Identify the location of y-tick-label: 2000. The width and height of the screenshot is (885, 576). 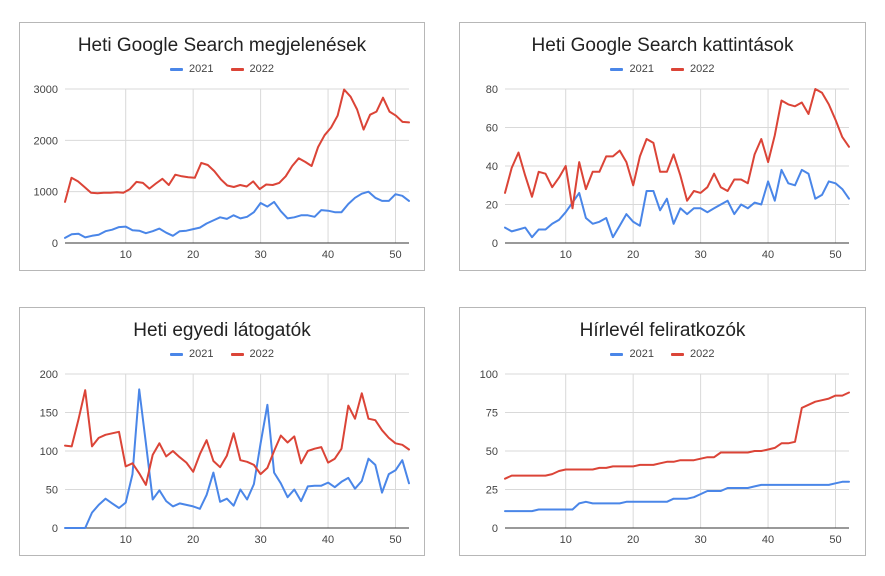
(46, 141).